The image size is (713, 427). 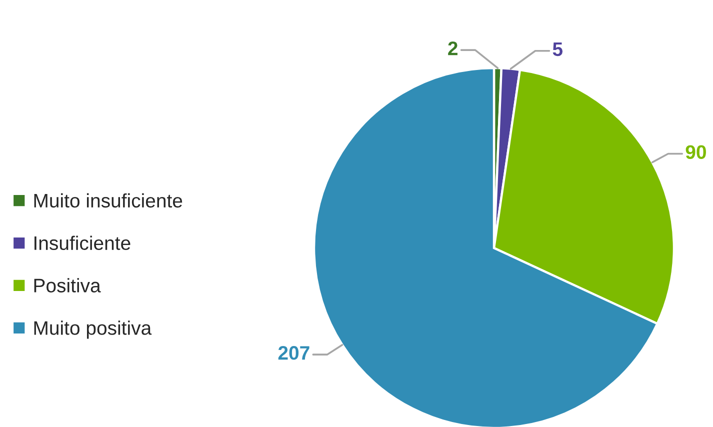 What do you see at coordinates (93, 329) in the screenshot?
I see `legend-label: Muito positiva` at bounding box center [93, 329].